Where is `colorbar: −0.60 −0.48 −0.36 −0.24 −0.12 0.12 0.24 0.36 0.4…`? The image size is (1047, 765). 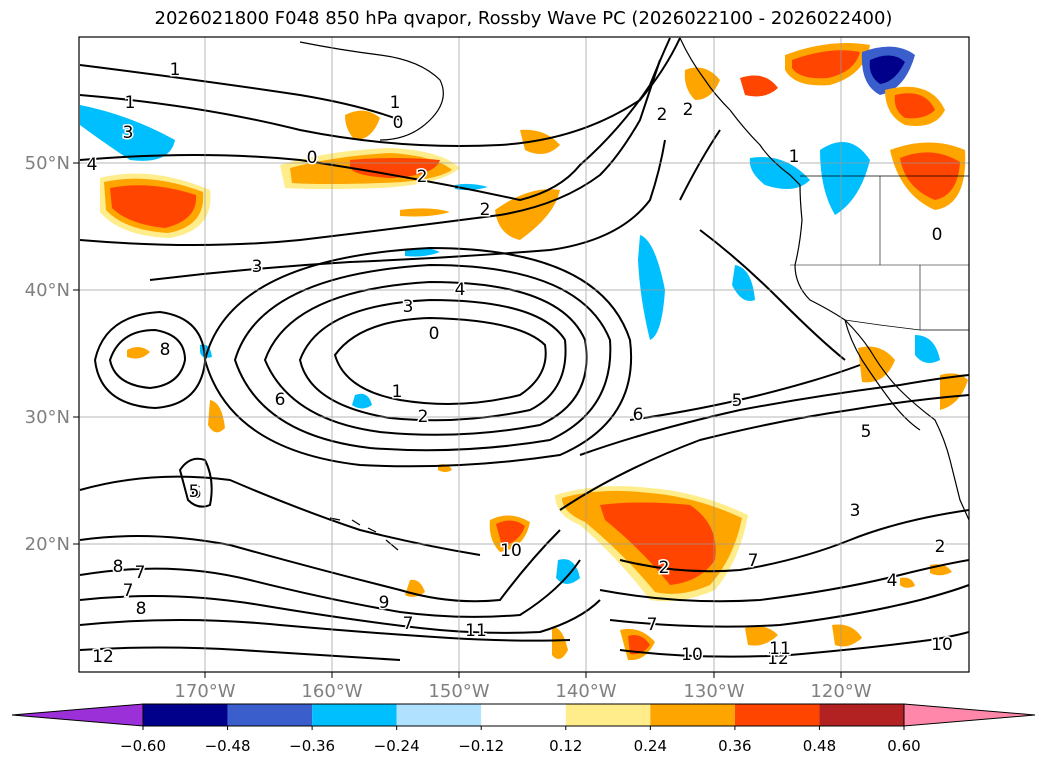
colorbar: −0.60 −0.48 −0.36 −0.24 −0.12 0.12 0.24 0.36 0.4… is located at coordinates (523, 729).